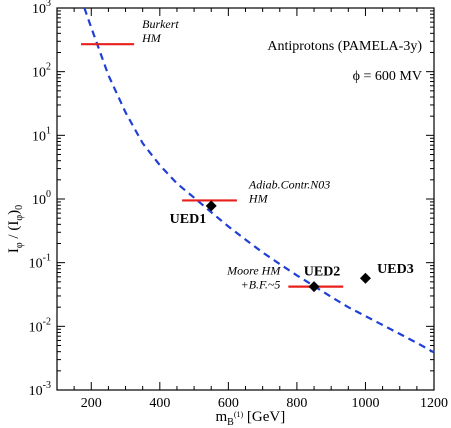  Describe the element at coordinates (264, 403) in the screenshot. I see `x-tick-labels: 200 400 600 800 1000 1200` at that location.